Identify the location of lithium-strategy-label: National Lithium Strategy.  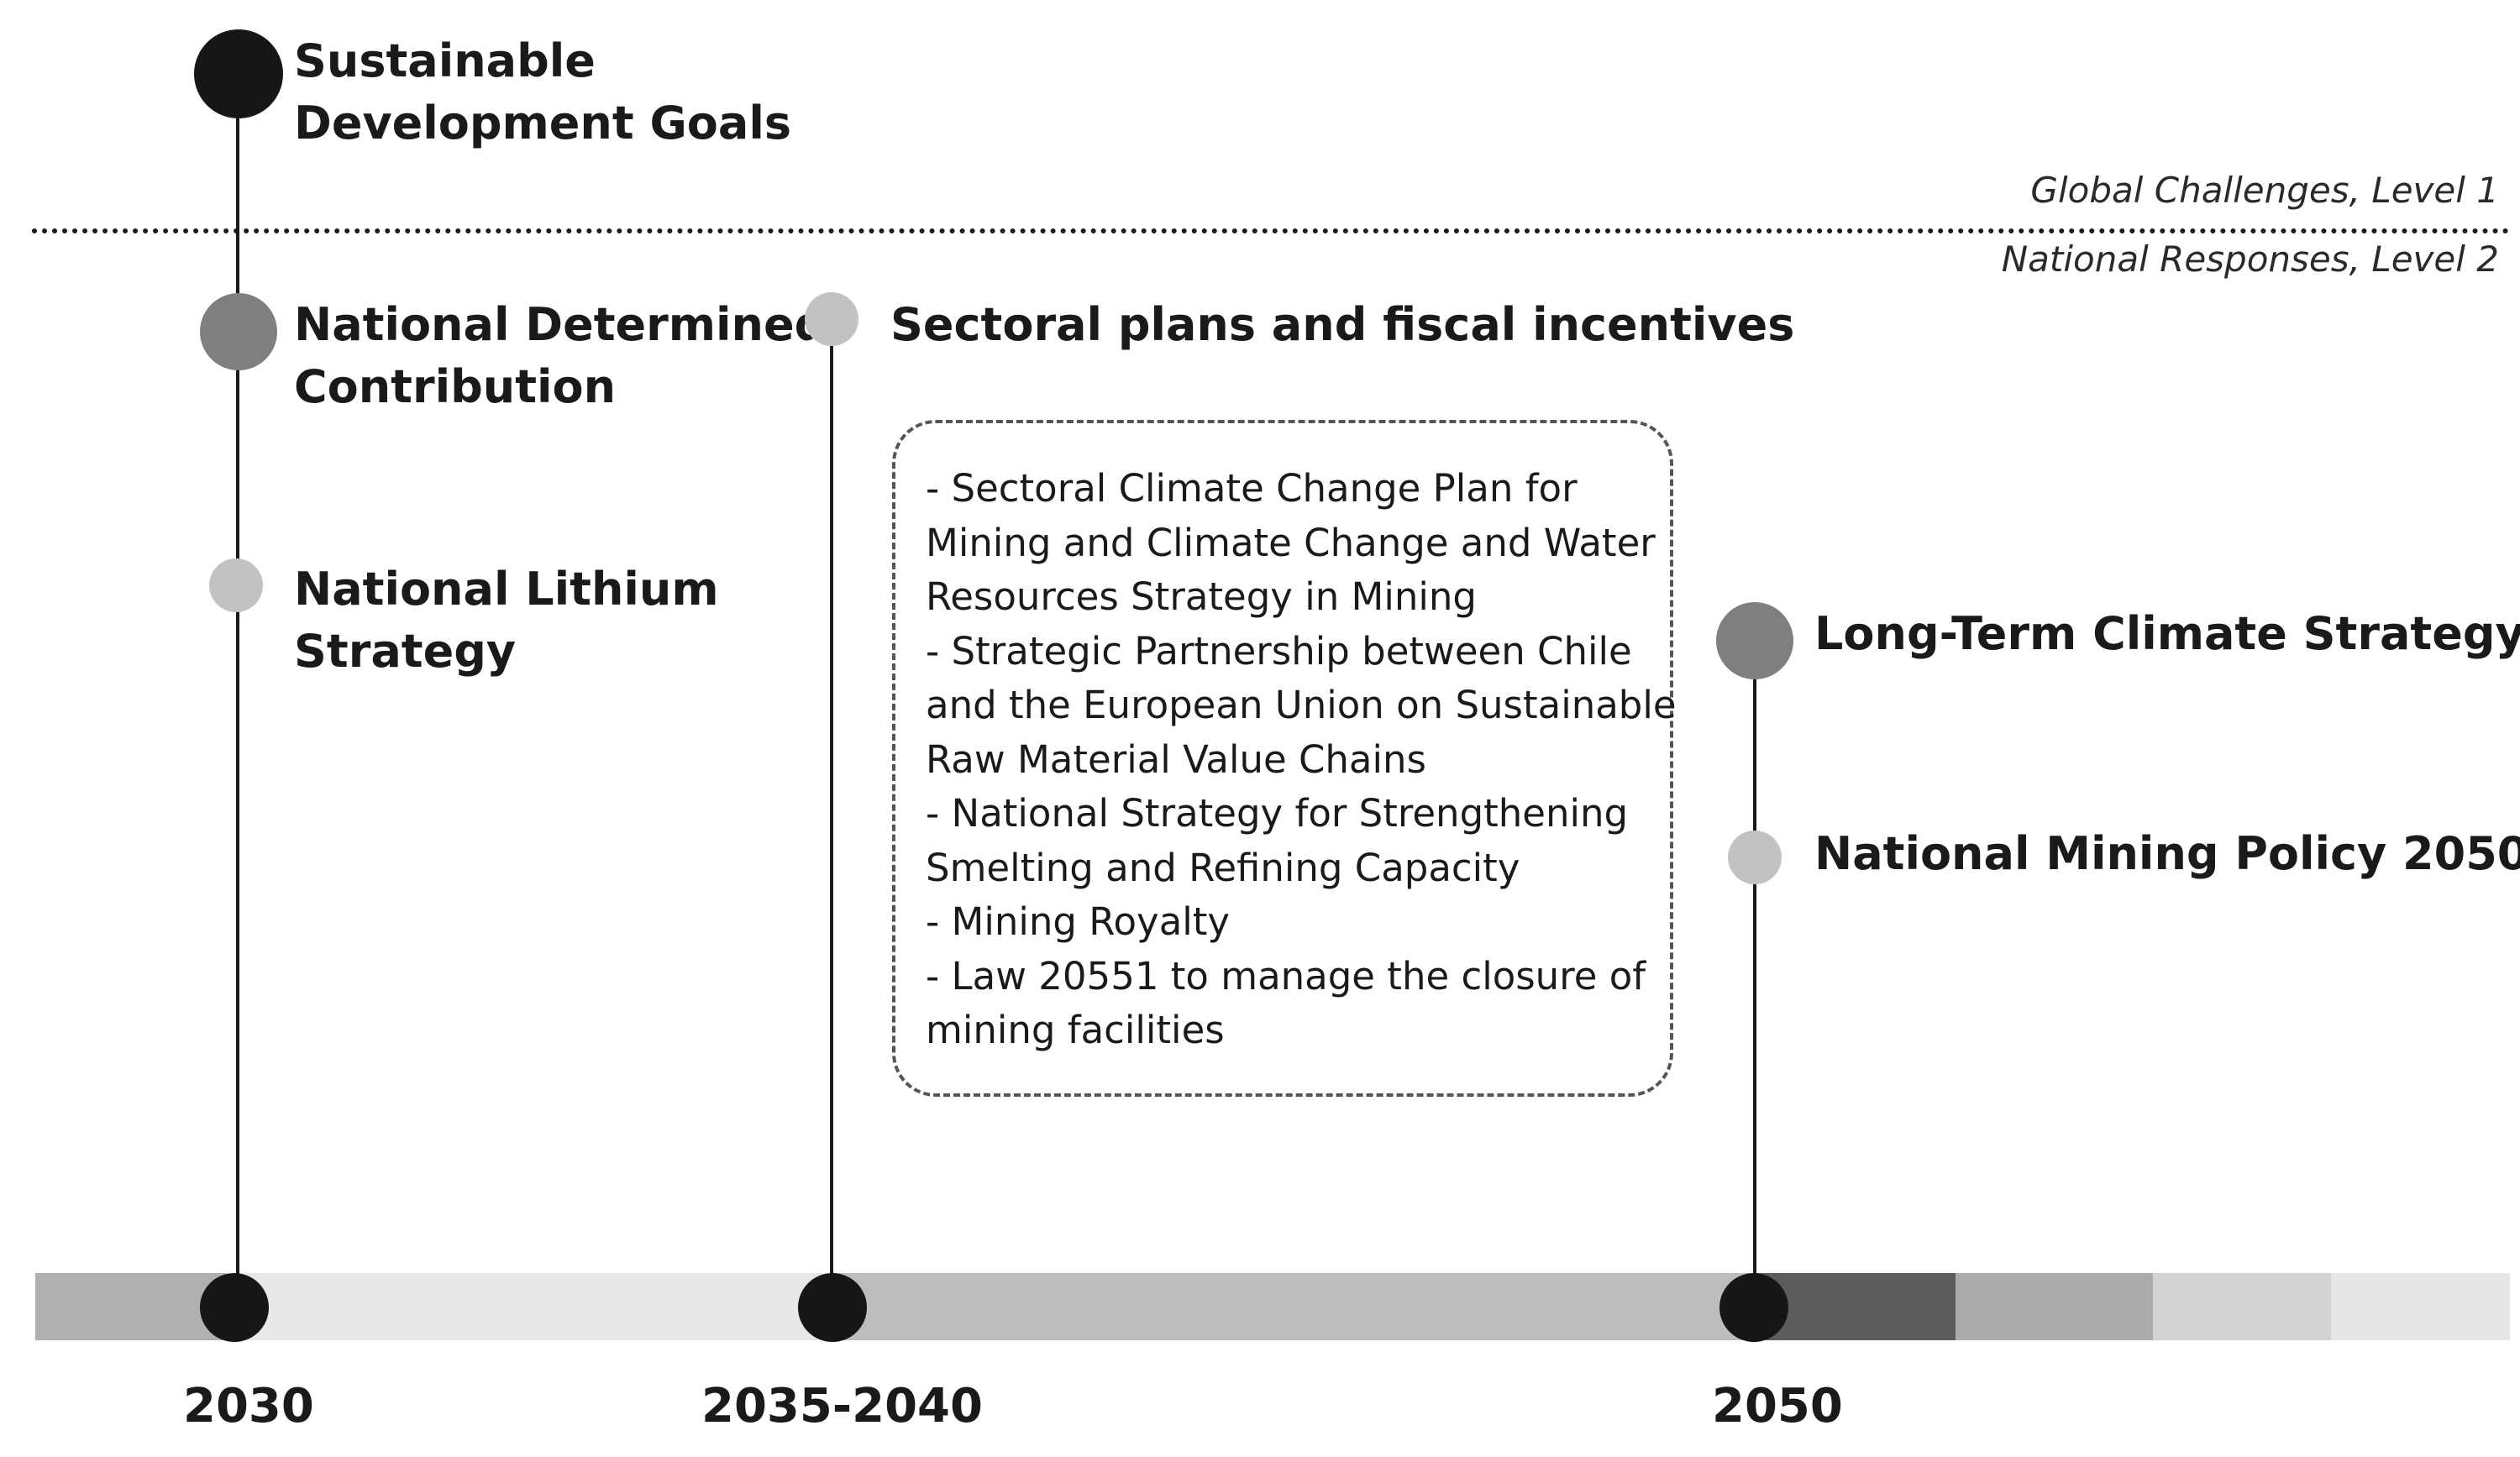
(506, 620).